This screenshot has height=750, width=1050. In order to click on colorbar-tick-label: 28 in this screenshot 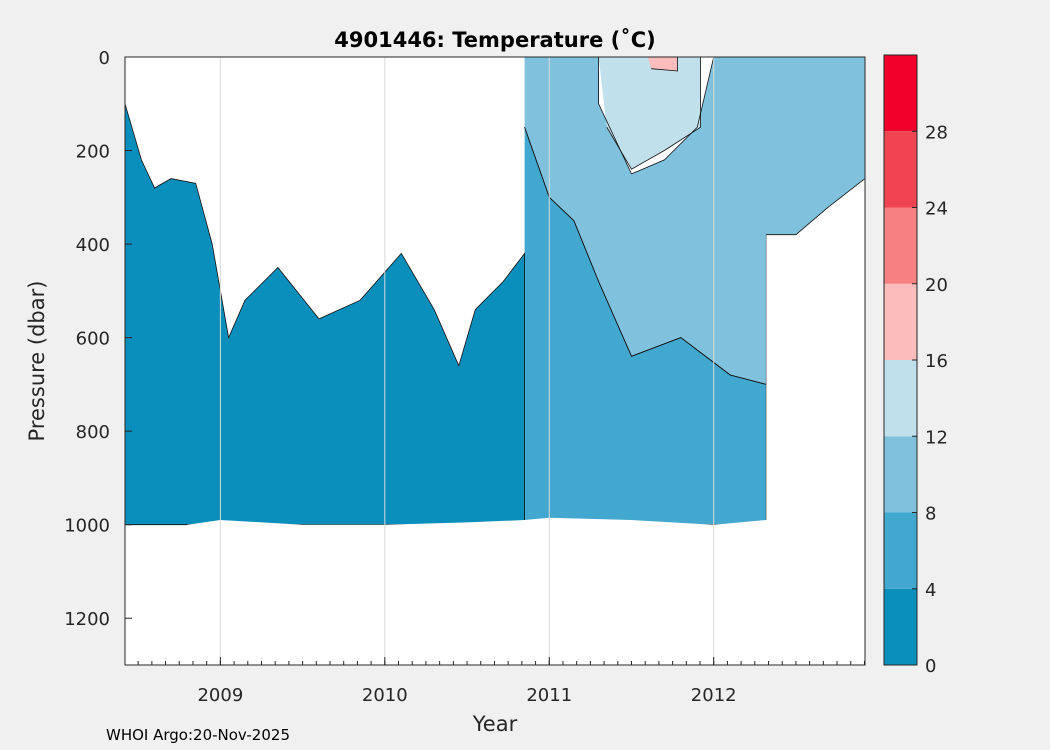, I will do `click(936, 132)`.